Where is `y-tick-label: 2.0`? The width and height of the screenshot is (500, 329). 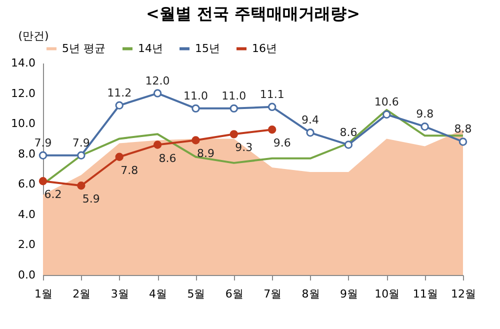 y-tick-label: 2.0 is located at coordinates (27, 245).